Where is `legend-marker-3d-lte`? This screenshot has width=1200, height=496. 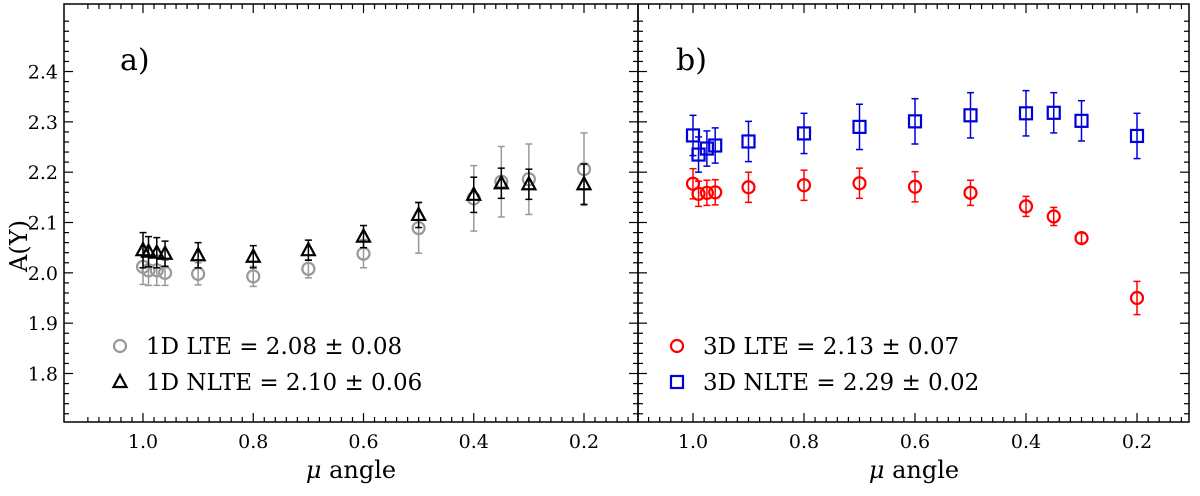 legend-marker-3d-lte is located at coordinates (677, 346).